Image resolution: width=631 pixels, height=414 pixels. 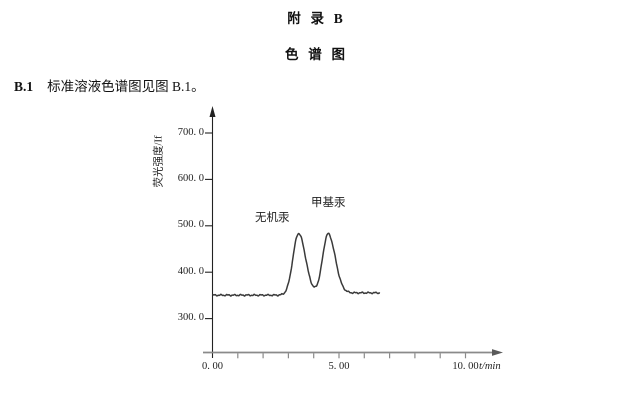 I want to click on x-tick-label: 0. 00, so click(x=212, y=366).